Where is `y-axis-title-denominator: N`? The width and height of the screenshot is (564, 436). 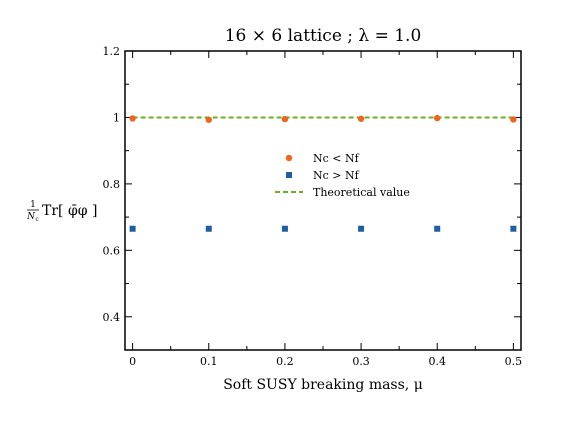
y-axis-title-denominator: N is located at coordinates (31, 217).